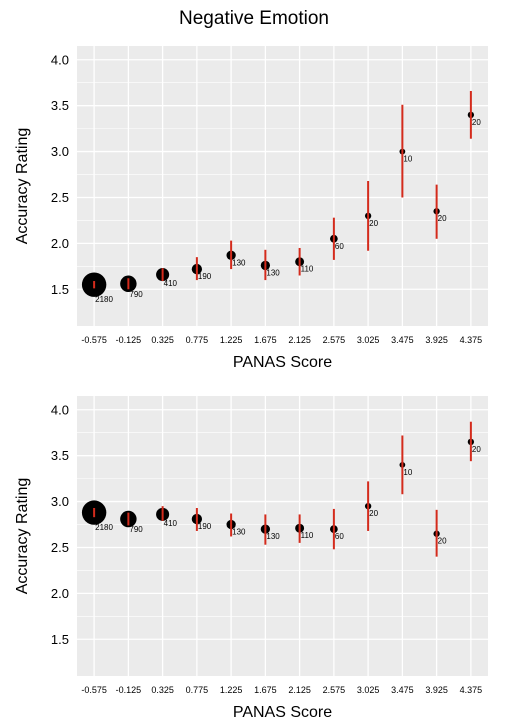  What do you see at coordinates (171, 523) in the screenshot?
I see `bottom-count-label: 410` at bounding box center [171, 523].